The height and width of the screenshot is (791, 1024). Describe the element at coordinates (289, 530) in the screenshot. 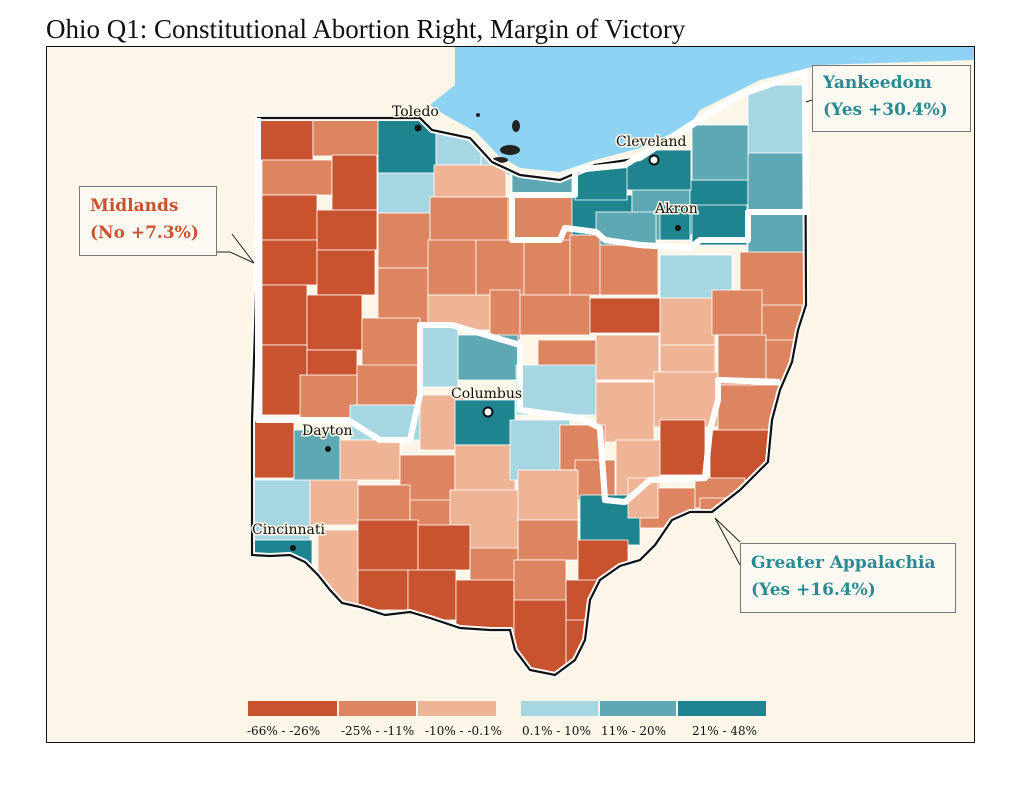

I see `city-label-cincinnati: Cincinnati` at that location.